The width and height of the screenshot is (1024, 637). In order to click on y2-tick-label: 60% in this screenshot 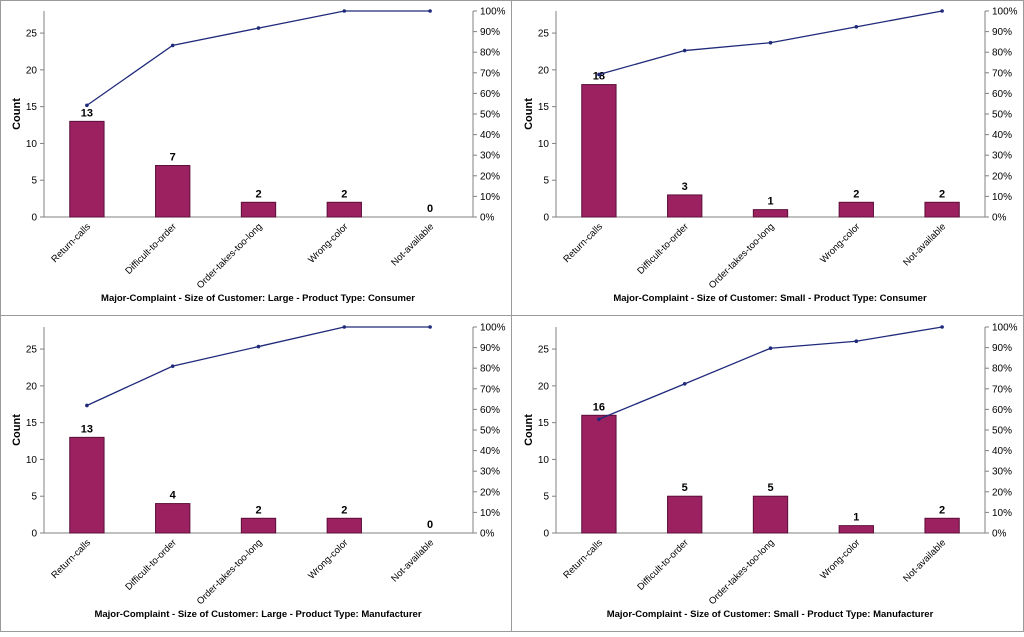, I will do `click(490, 94)`.